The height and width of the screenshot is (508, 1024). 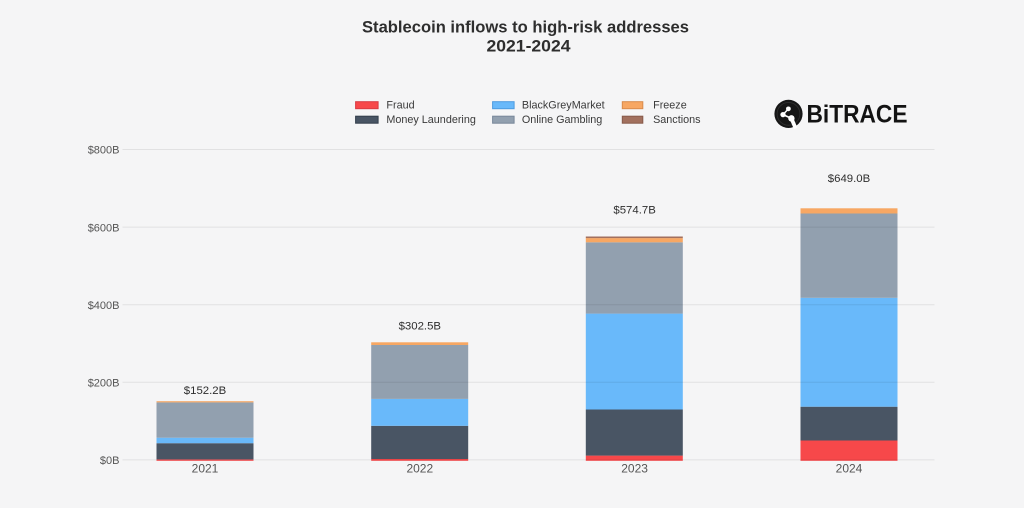 I want to click on svg-text: BiTRACE, so click(x=857, y=115).